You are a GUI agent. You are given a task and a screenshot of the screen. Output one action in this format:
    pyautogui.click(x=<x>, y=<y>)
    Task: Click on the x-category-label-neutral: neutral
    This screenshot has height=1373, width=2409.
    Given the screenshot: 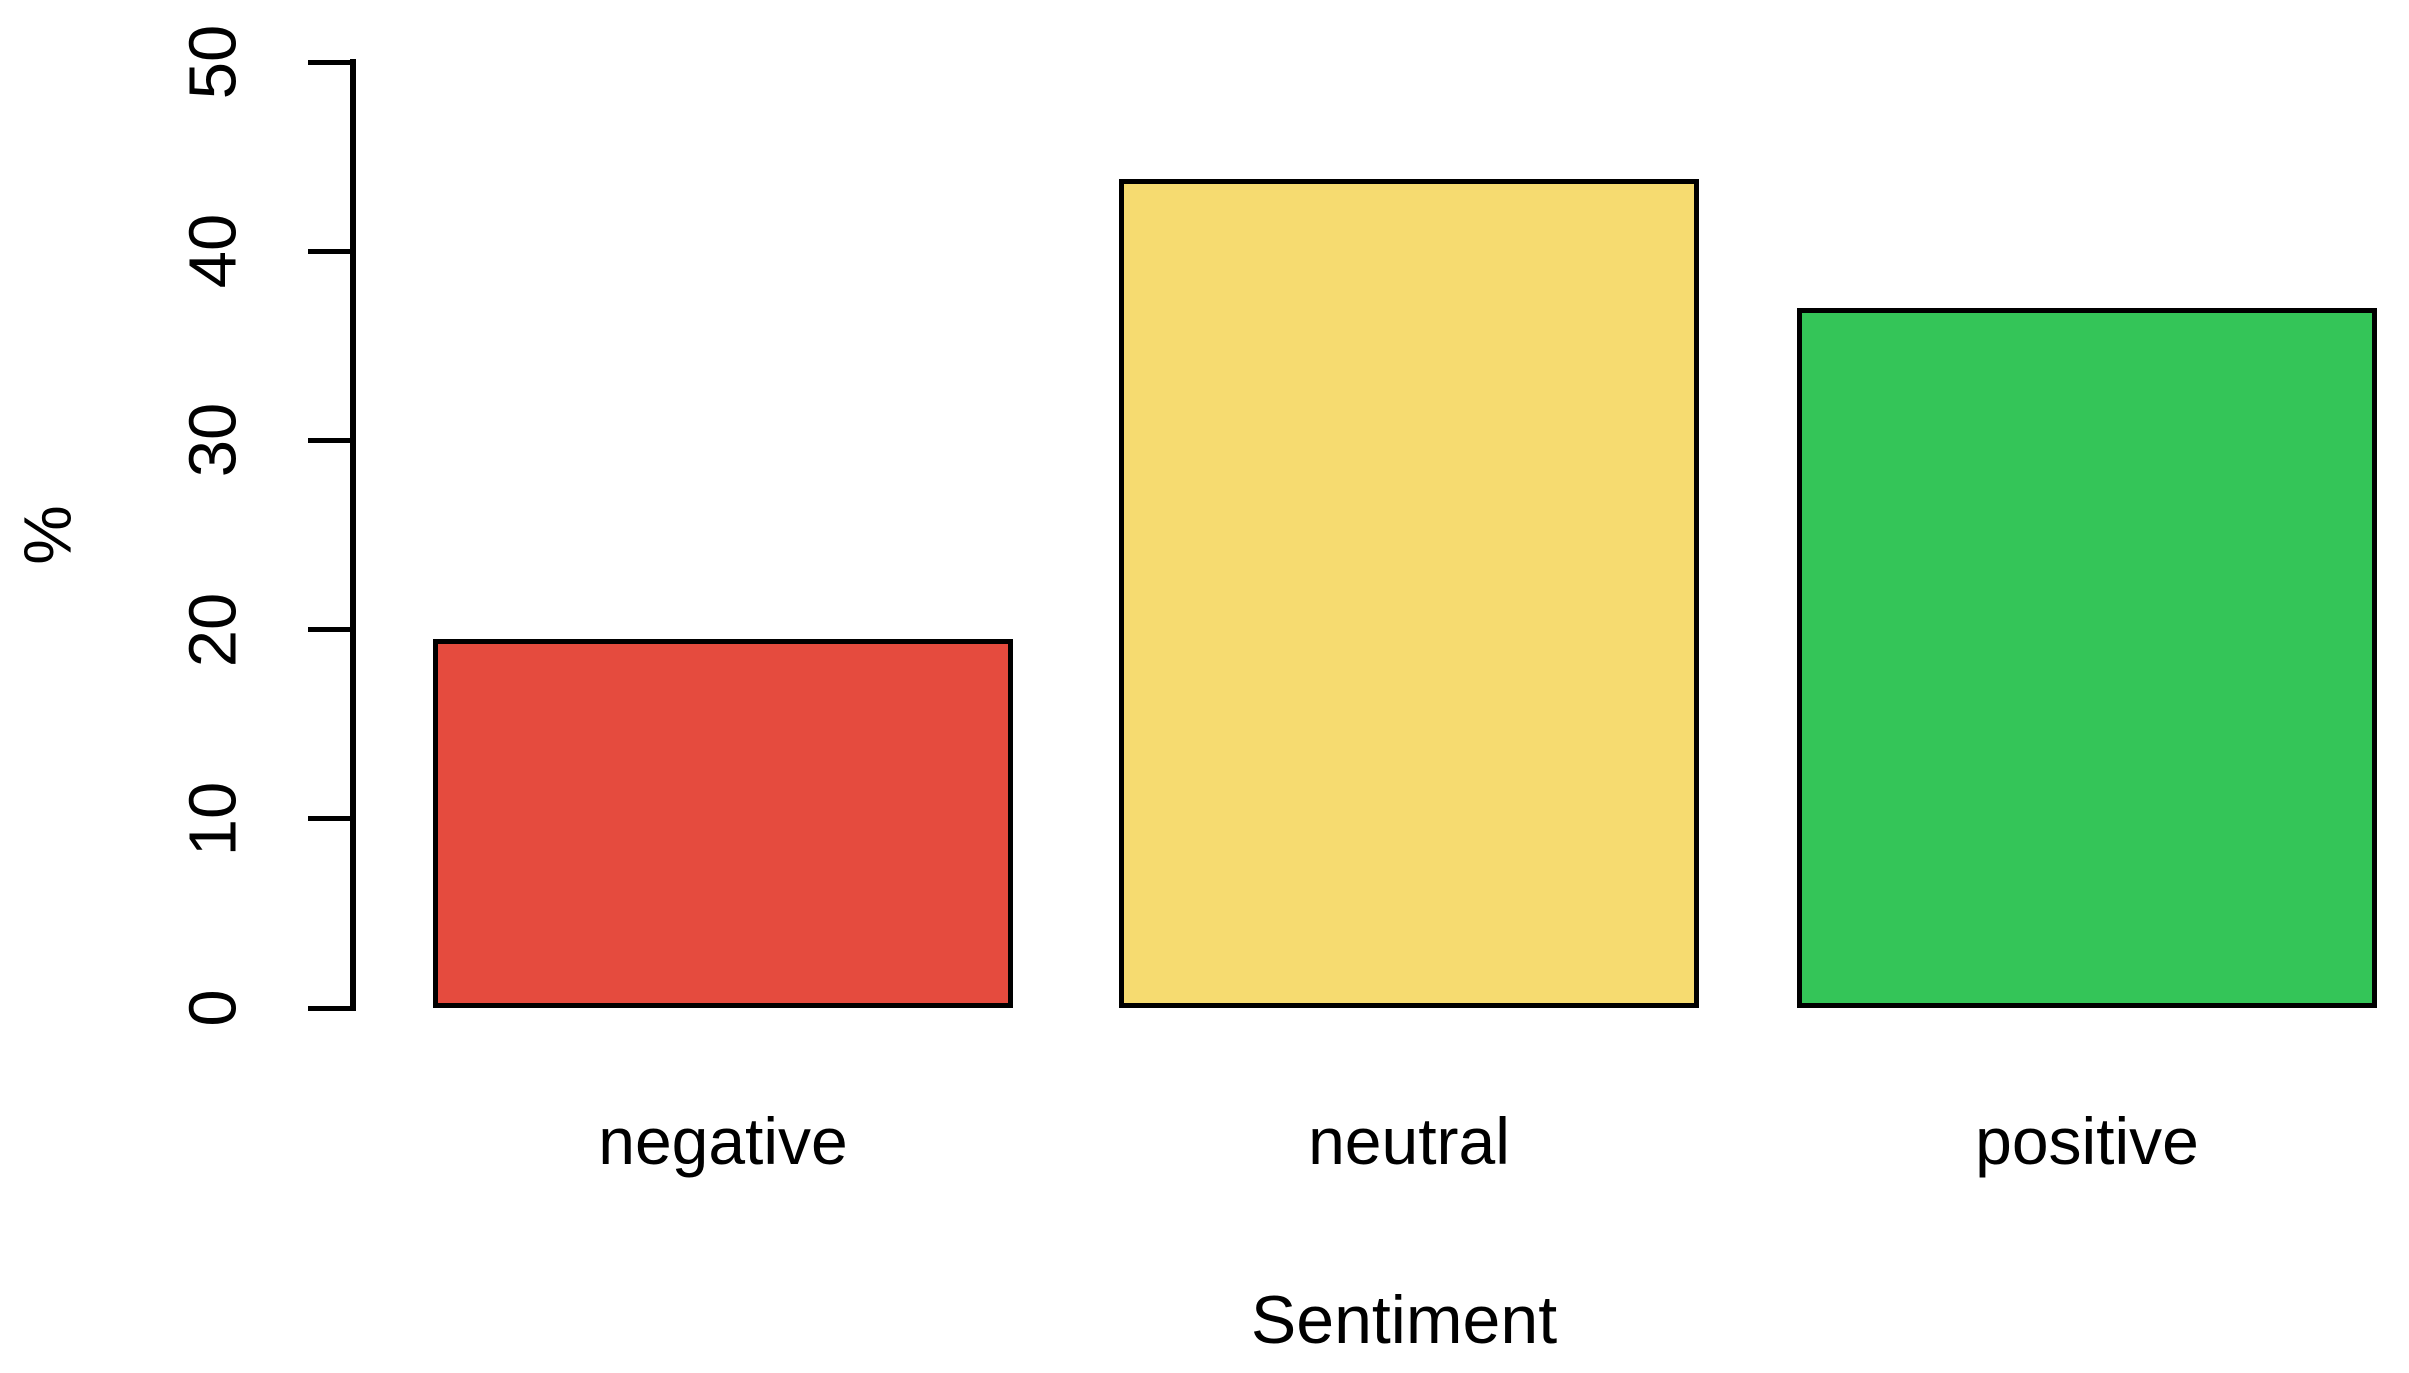 What is the action you would take?
    pyautogui.click(x=1409, y=1141)
    